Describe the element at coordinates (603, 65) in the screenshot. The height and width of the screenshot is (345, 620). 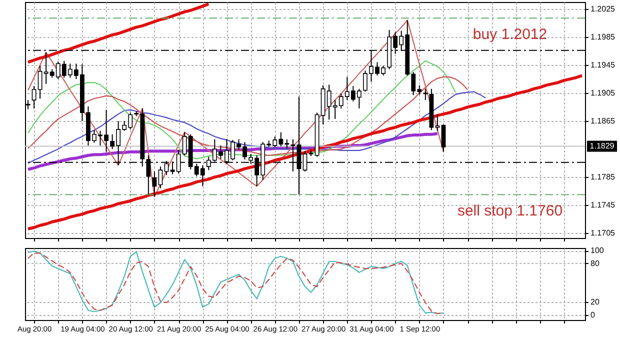
I see `y-tick-label: 1.1945` at that location.